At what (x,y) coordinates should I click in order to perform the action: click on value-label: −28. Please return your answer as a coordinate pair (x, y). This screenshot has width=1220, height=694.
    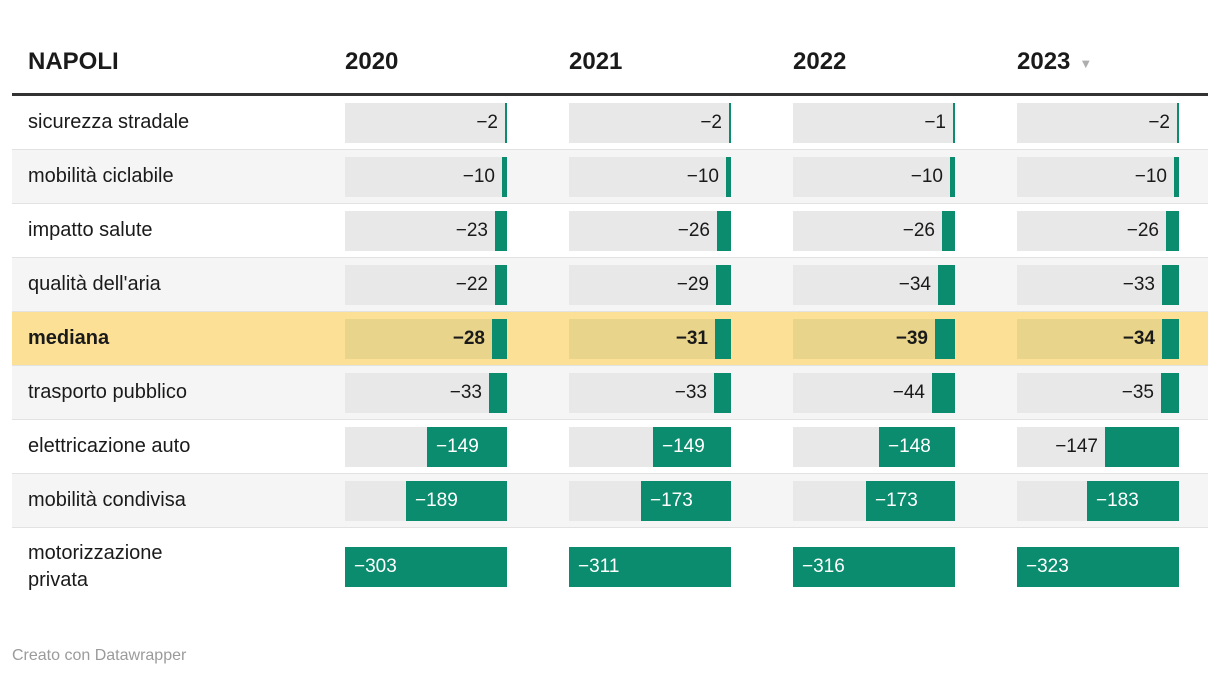
    Looking at the image, I should click on (468, 338).